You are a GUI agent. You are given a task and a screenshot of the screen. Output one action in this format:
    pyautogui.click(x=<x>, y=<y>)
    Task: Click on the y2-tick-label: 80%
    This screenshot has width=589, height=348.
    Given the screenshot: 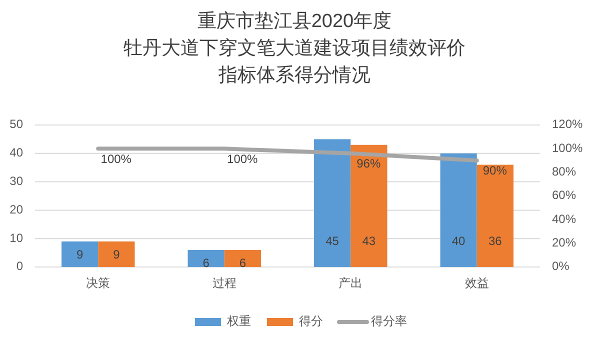 What is the action you would take?
    pyautogui.click(x=564, y=171)
    